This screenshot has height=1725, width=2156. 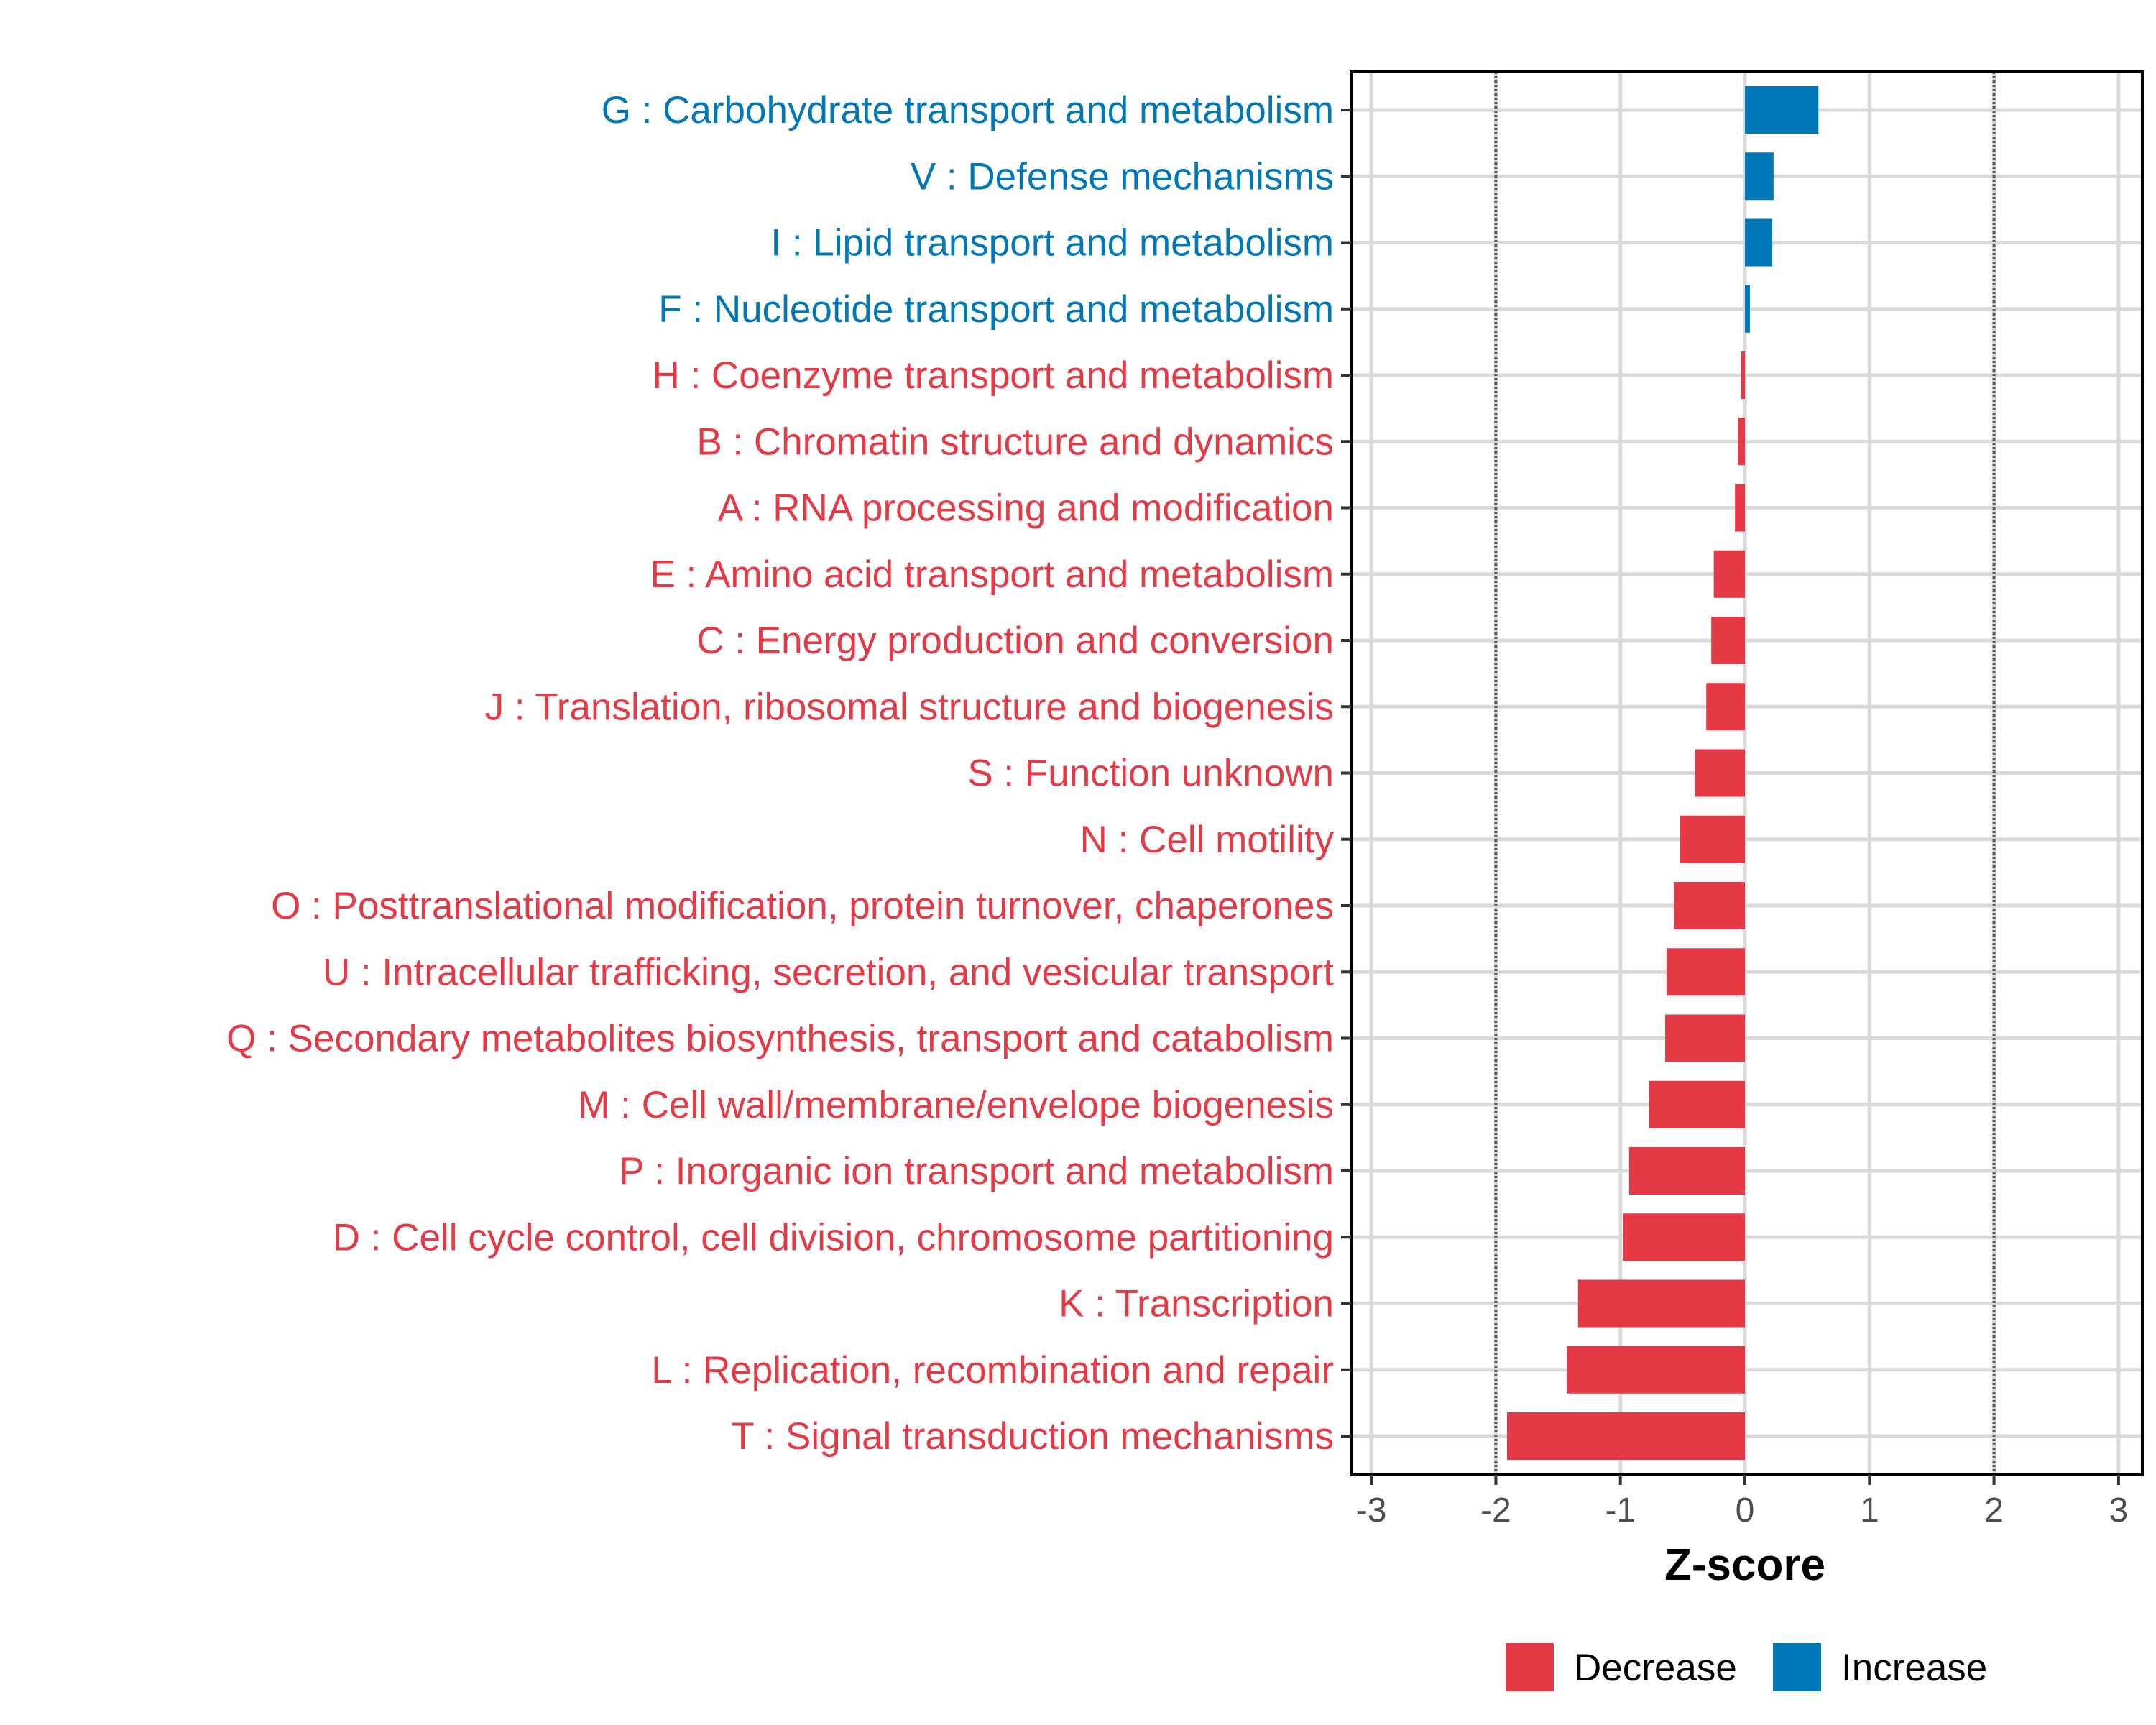 What do you see at coordinates (1052, 243) in the screenshot?
I see `y-tick-label: I : Lipid transport and metabolism` at bounding box center [1052, 243].